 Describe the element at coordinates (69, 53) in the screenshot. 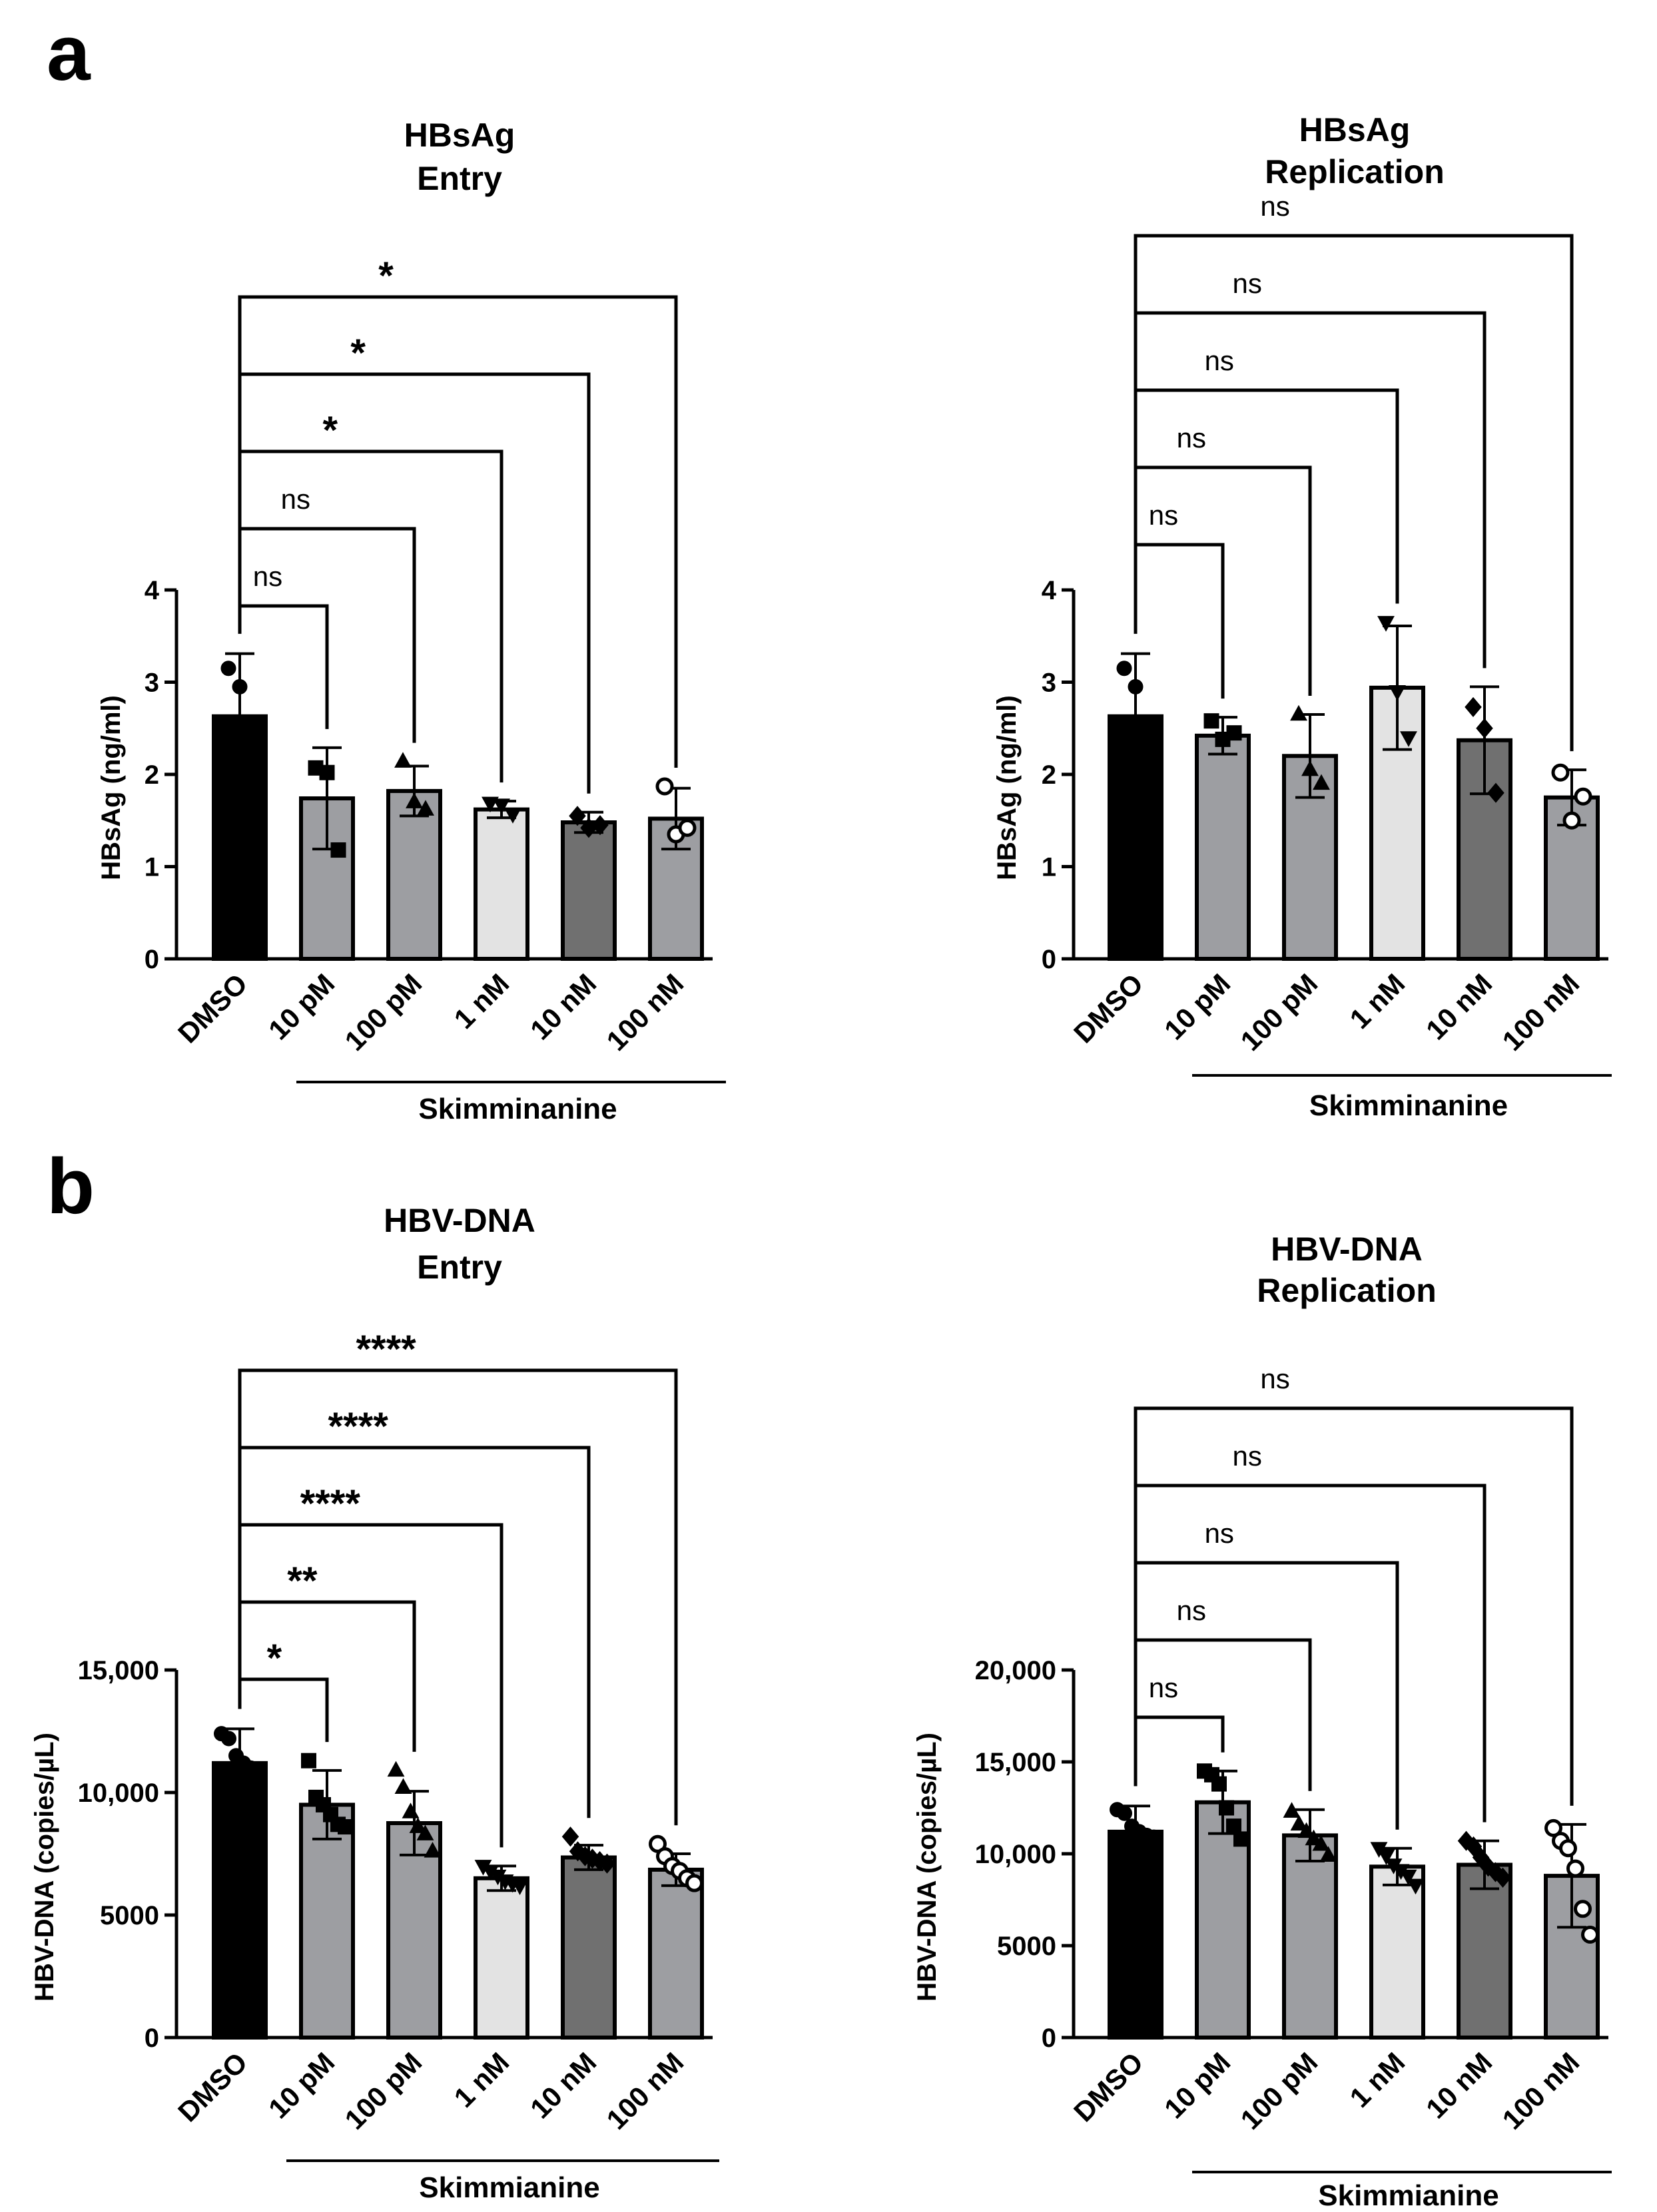

I see `panel-label-a: a` at that location.